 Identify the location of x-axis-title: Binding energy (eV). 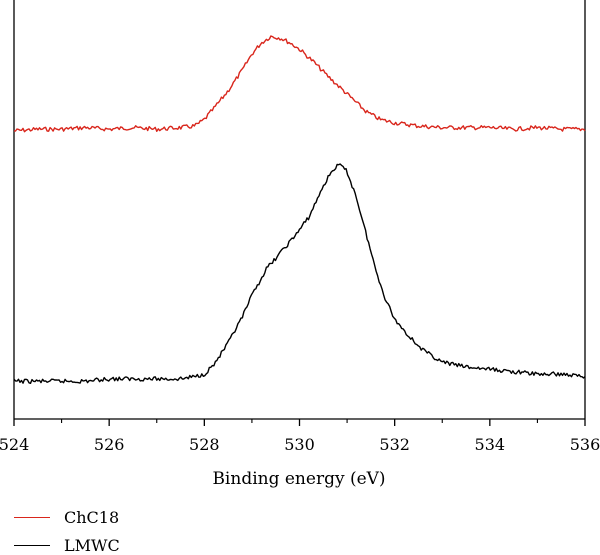
(298, 479).